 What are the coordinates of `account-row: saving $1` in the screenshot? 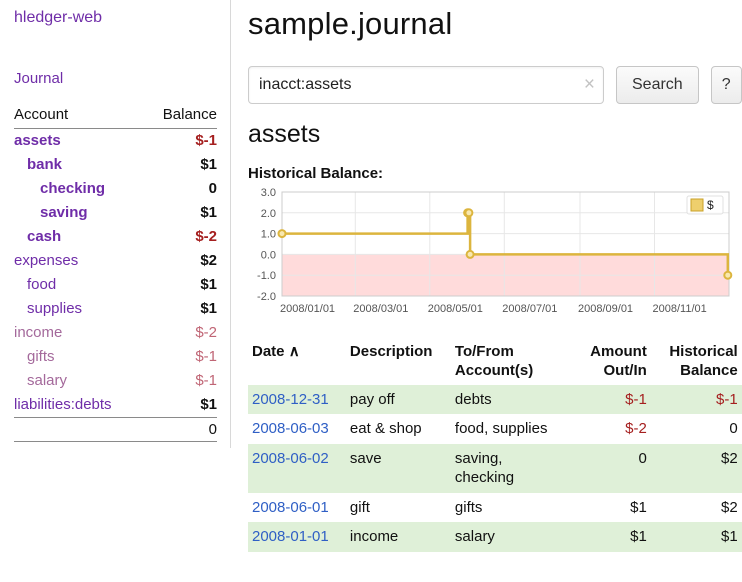 It's located at (115, 213).